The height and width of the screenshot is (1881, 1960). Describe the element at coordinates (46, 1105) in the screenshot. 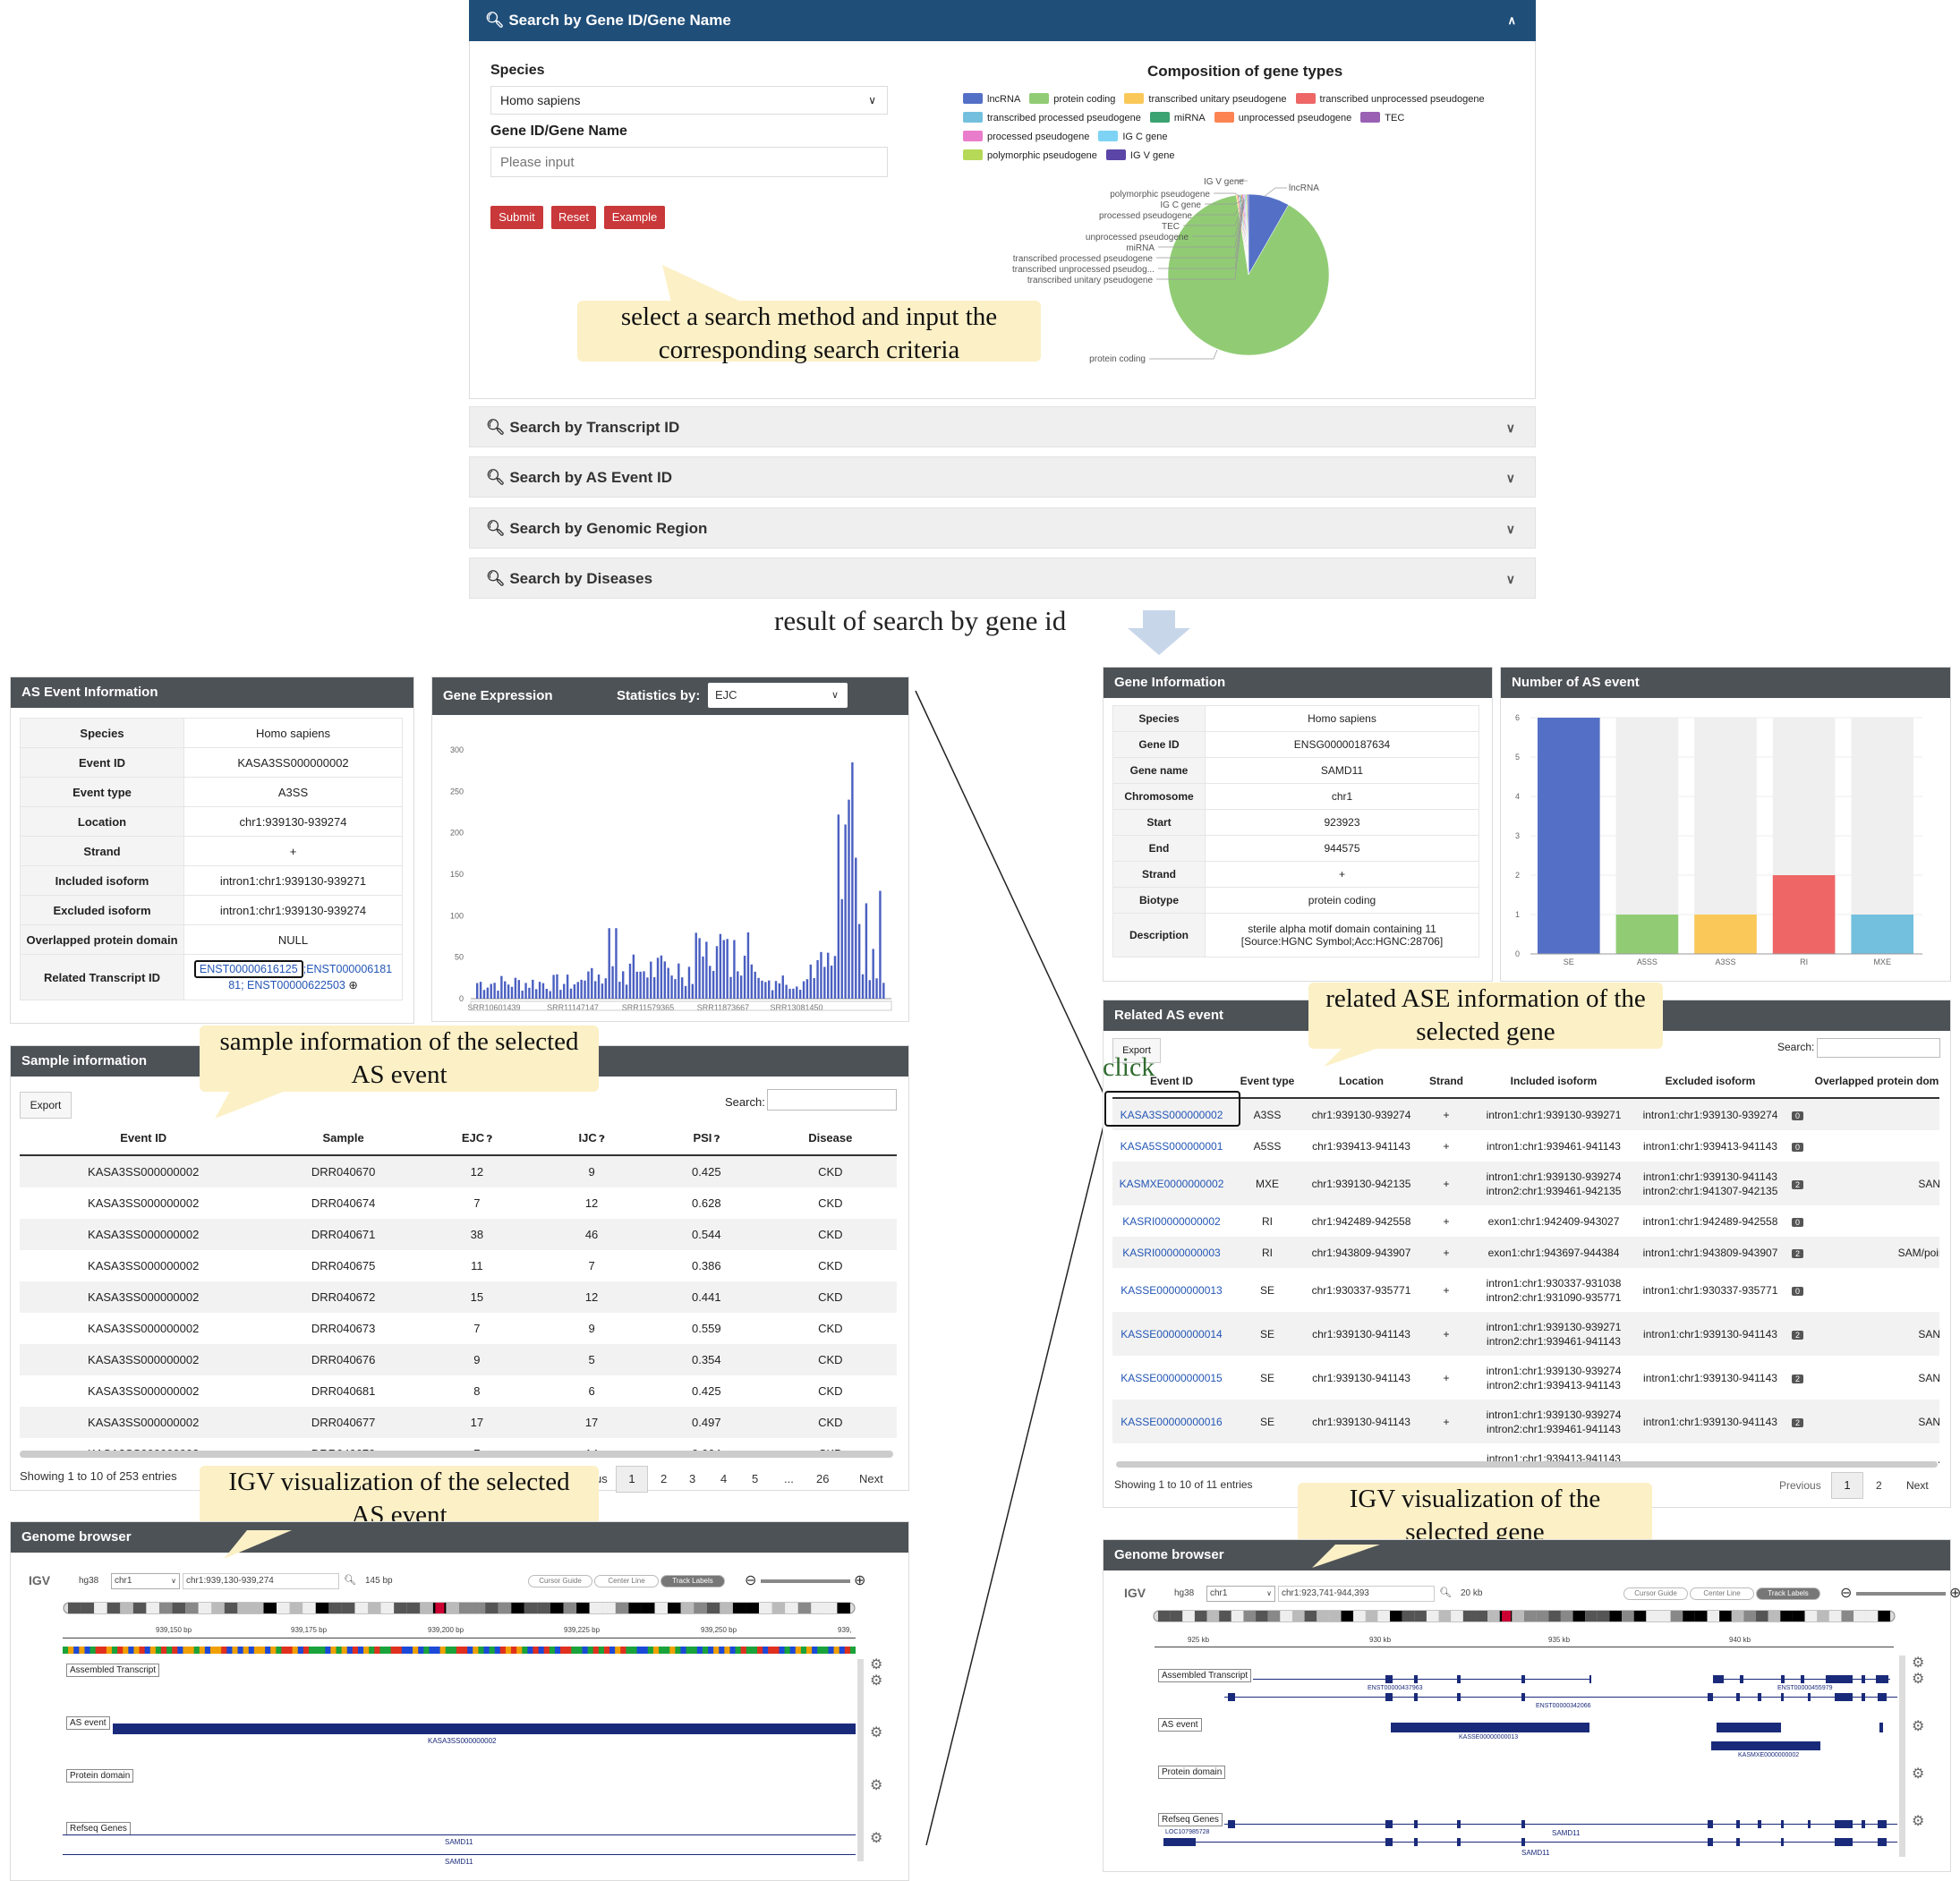

I see `export-button: Export` at that location.